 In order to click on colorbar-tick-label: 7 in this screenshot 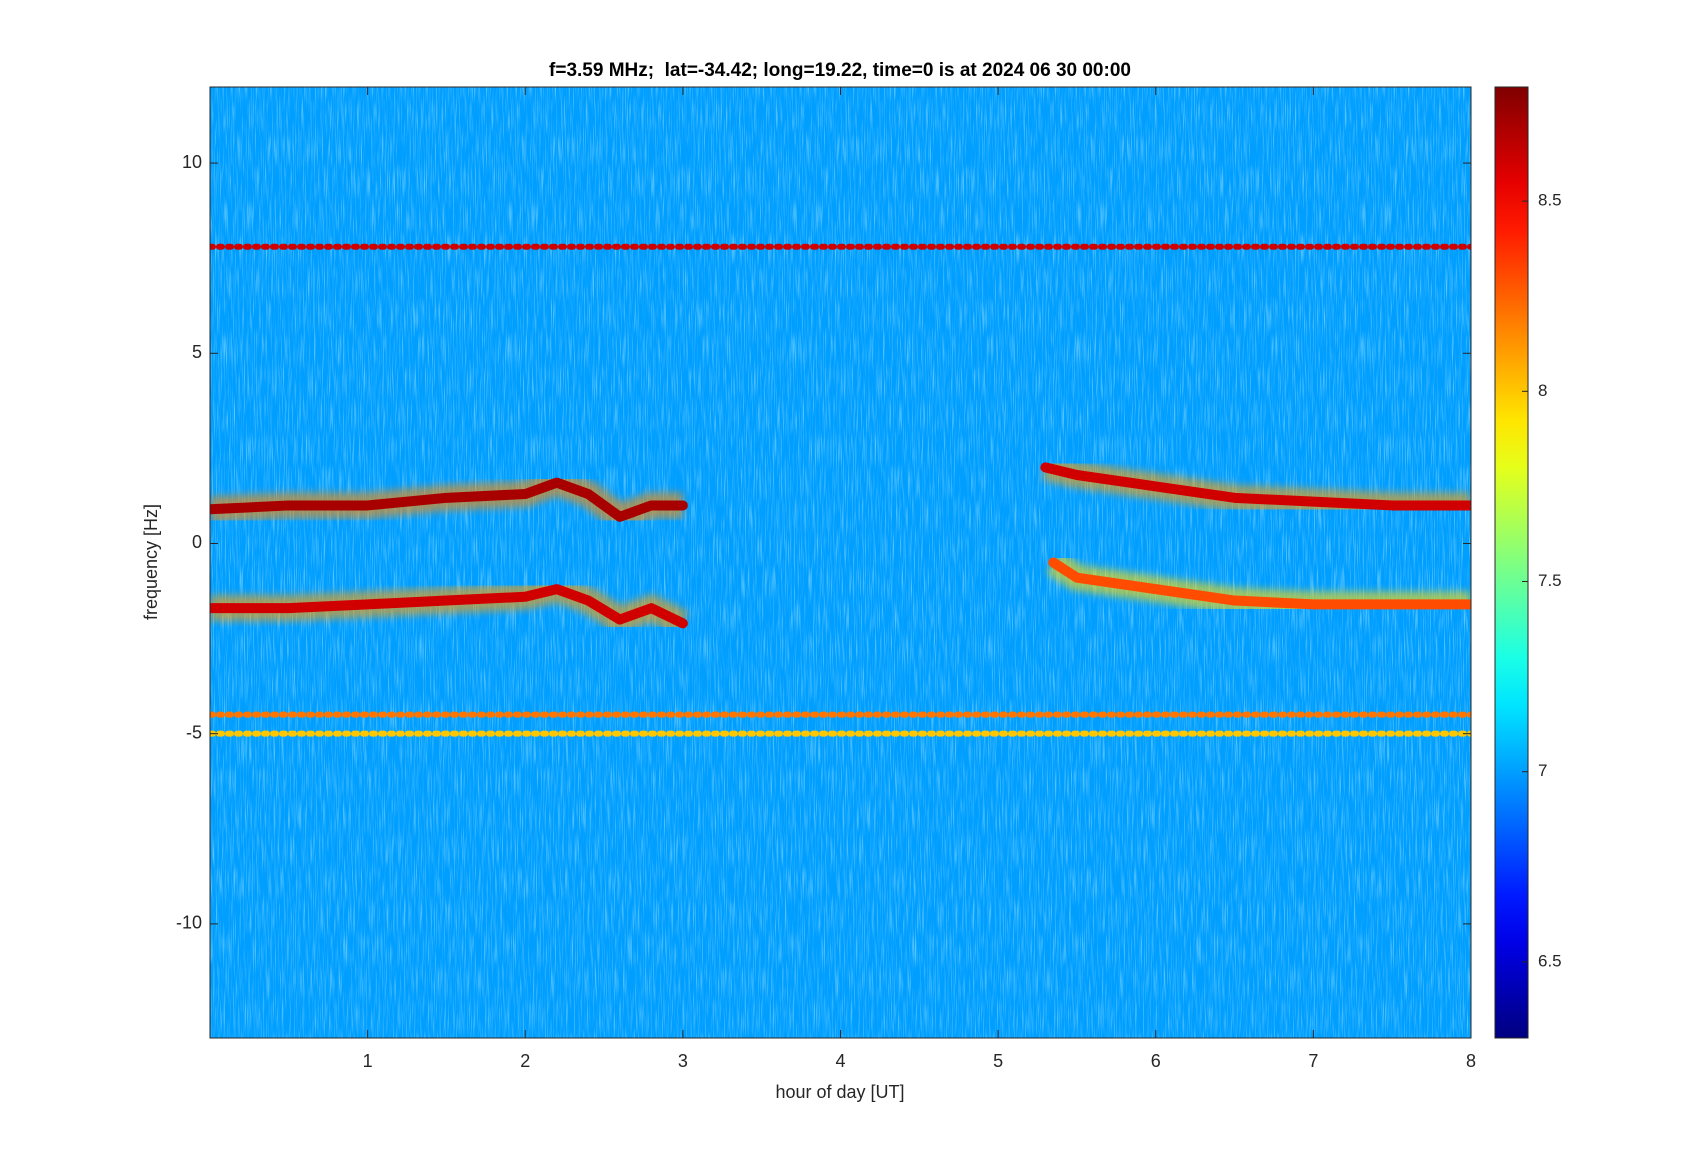, I will do `click(1542, 770)`.